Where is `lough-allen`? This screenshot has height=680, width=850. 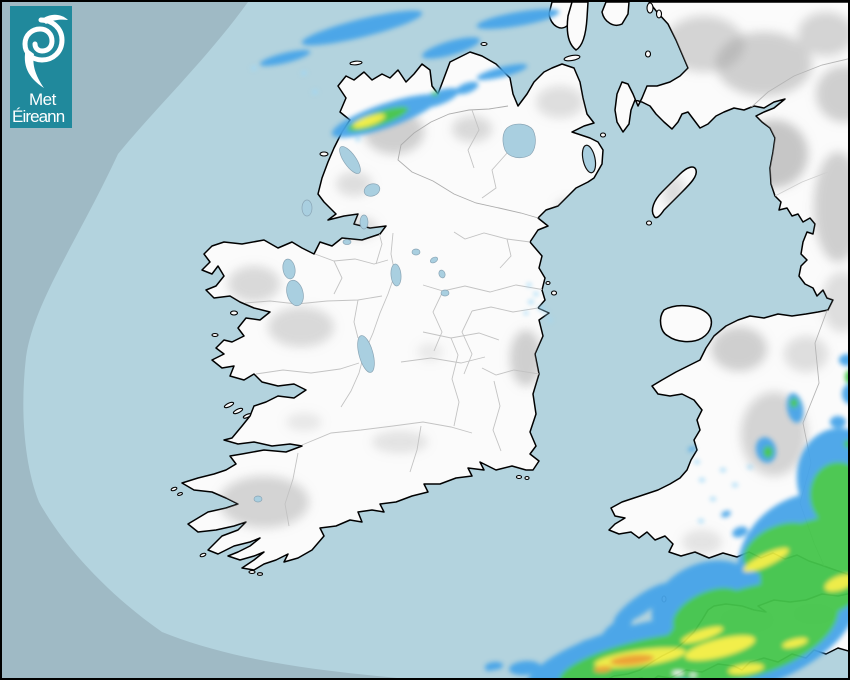 lough-allen is located at coordinates (364, 222).